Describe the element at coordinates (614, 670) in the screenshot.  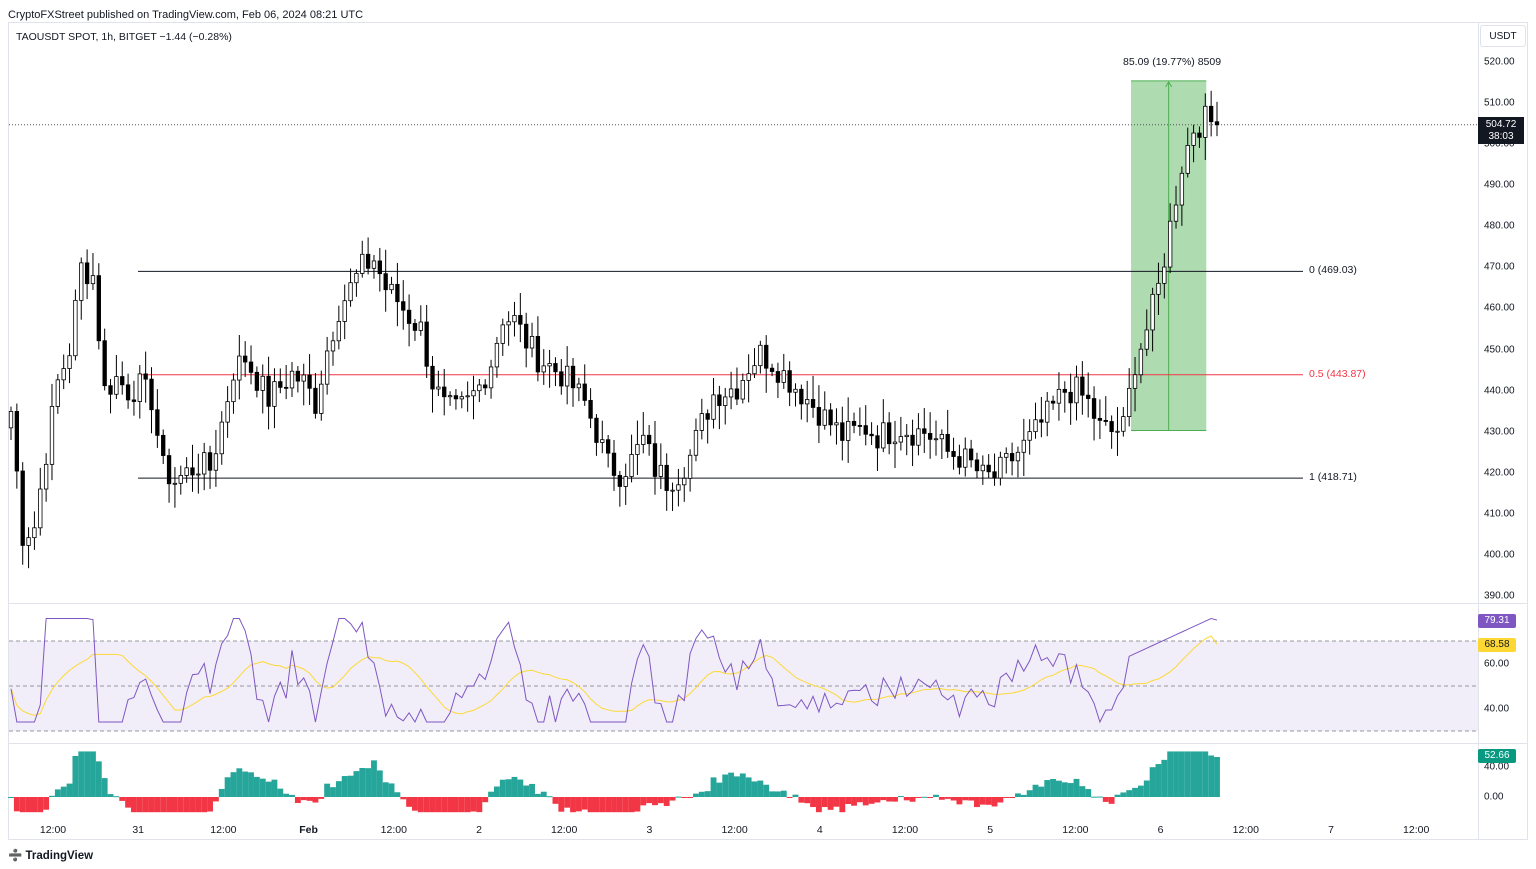
I see `rsi-line` at that location.